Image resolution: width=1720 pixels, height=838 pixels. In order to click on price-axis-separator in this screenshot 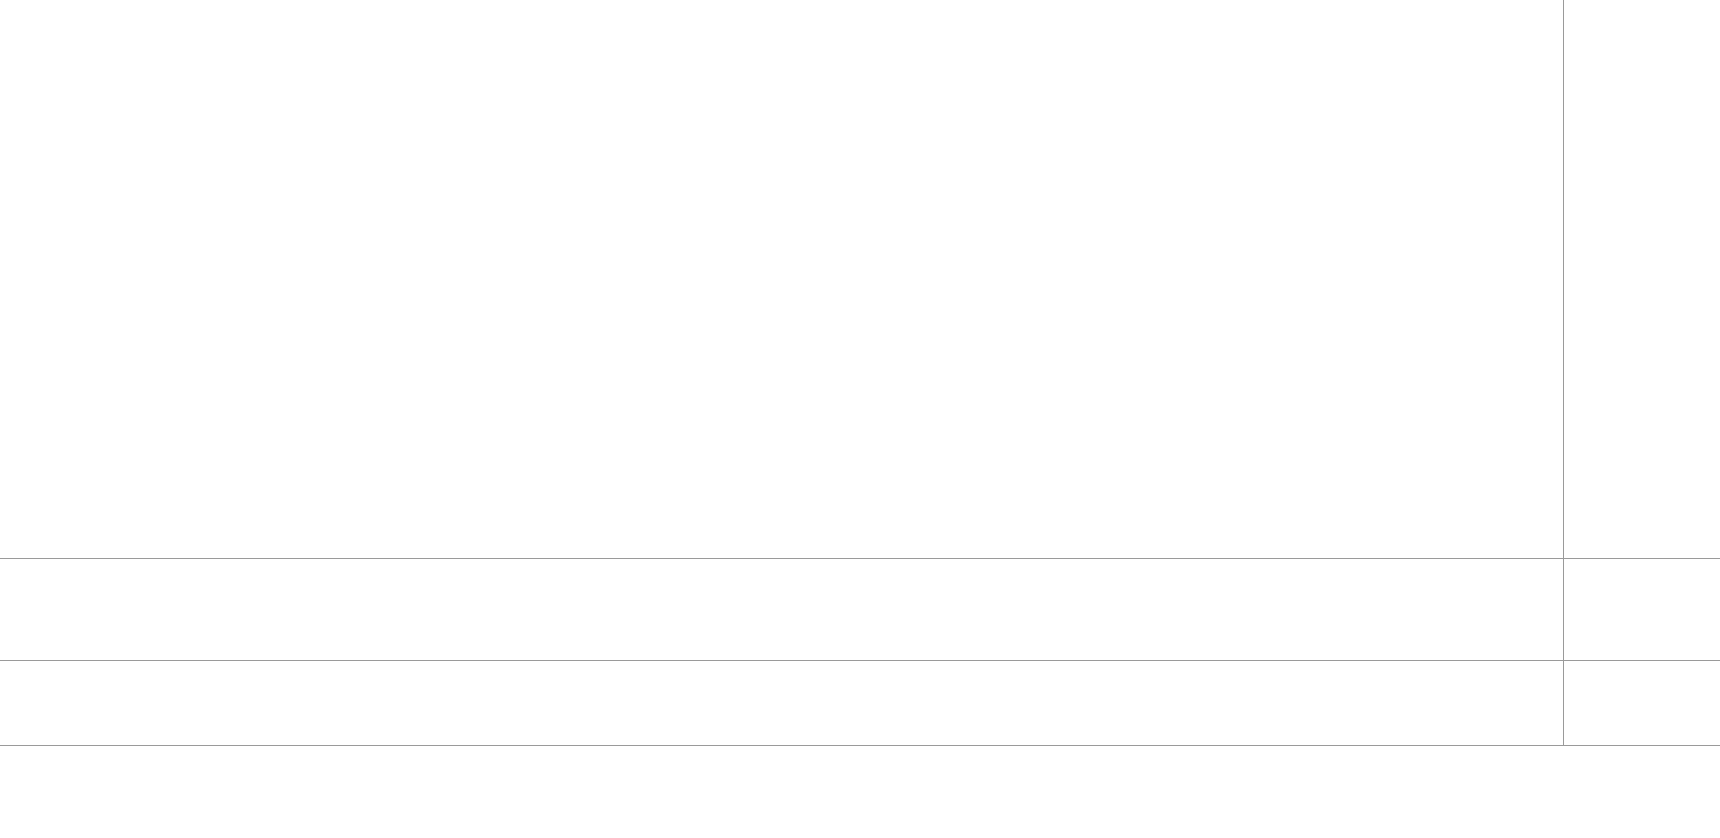, I will do `click(1563, 373)`.